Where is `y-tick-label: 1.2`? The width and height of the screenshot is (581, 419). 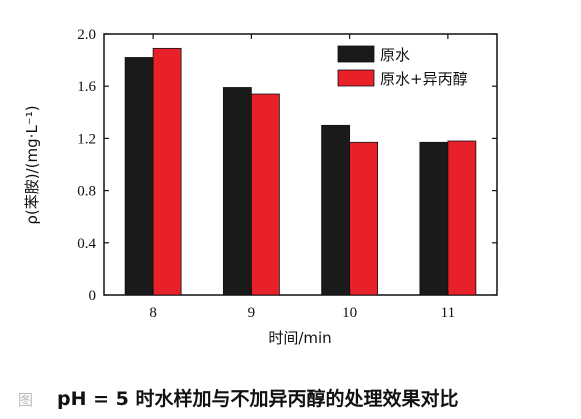 y-tick-label: 1.2 is located at coordinates (86, 139).